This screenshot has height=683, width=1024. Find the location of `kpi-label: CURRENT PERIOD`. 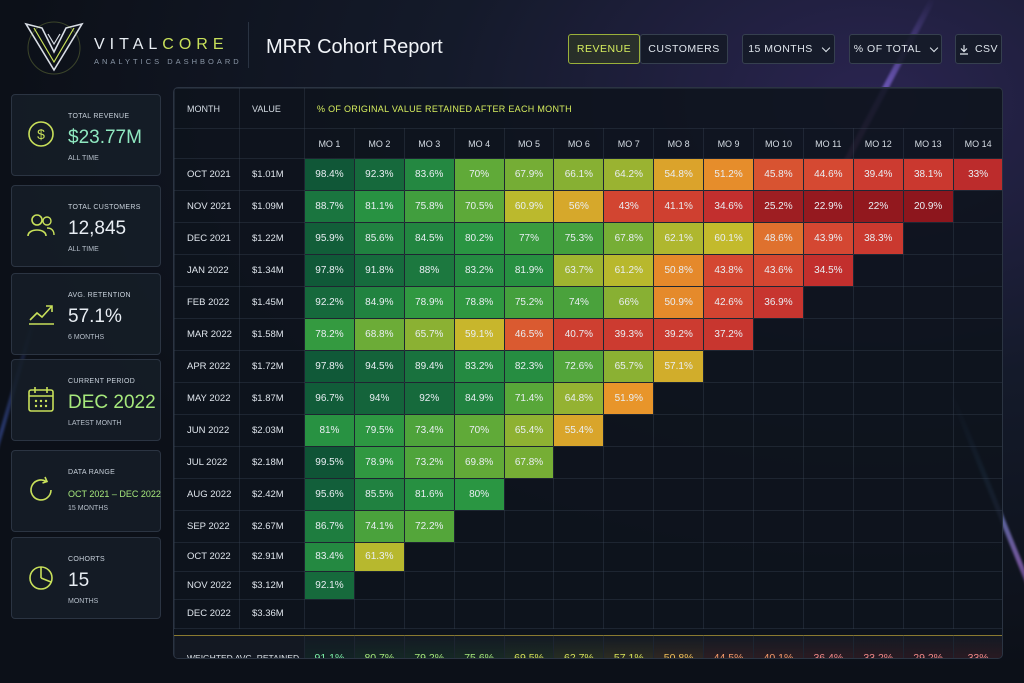

kpi-label: CURRENT PERIOD is located at coordinates (102, 381).